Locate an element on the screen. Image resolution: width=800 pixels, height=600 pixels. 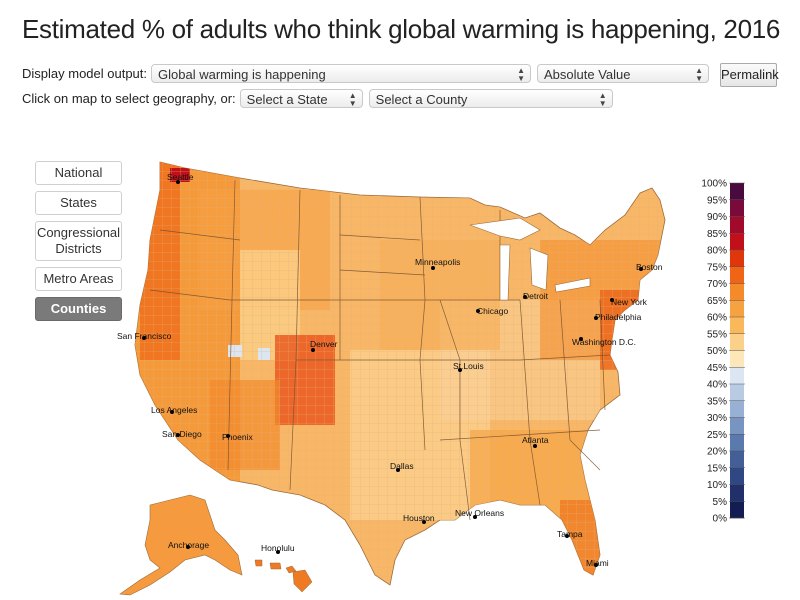
city-label: Miami is located at coordinates (597, 563).